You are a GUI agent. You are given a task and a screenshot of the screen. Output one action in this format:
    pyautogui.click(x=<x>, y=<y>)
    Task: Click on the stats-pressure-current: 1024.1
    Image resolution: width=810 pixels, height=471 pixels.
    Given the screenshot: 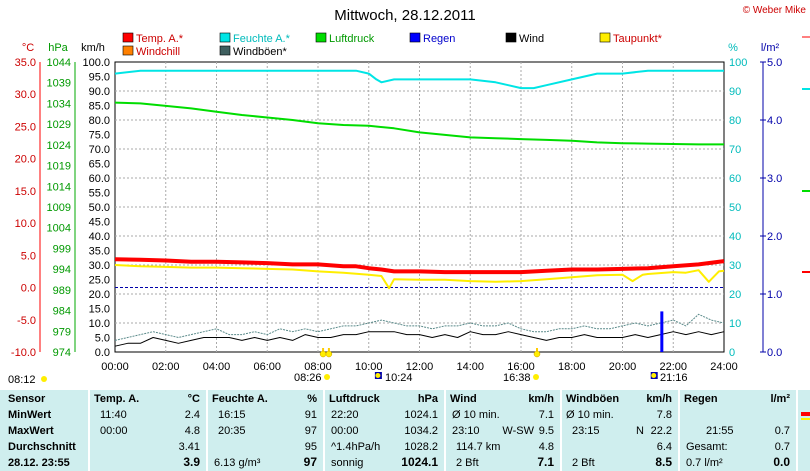 What is the action you would take?
    pyautogui.click(x=419, y=462)
    